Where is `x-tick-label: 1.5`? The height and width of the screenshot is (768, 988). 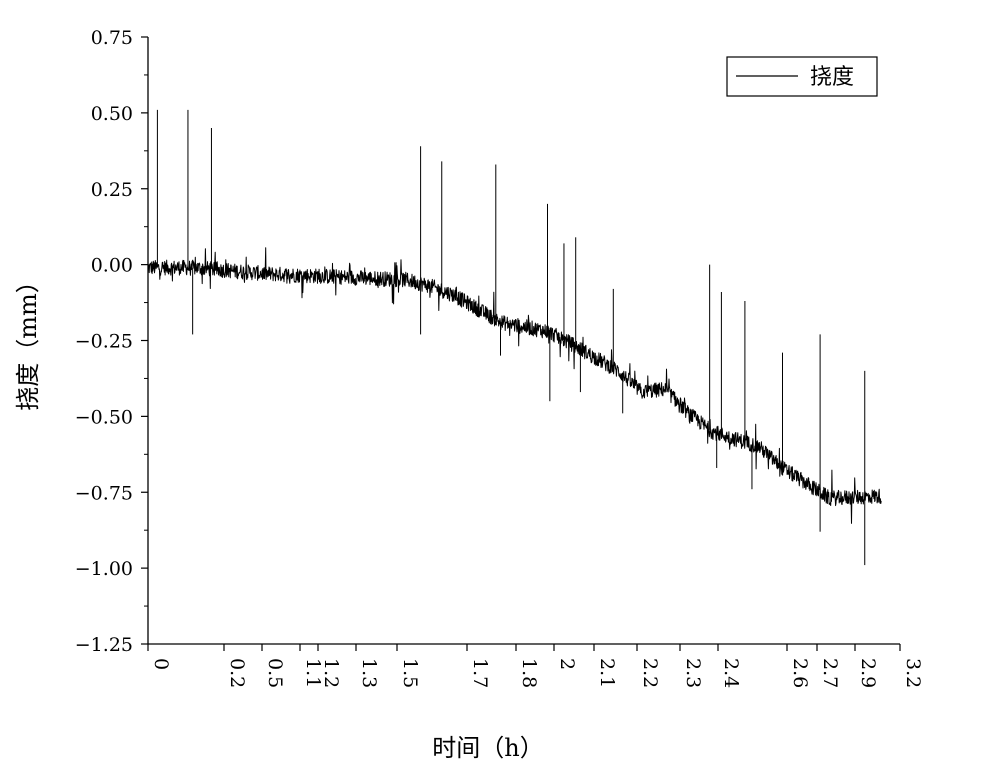
x-tick-label: 1.5 is located at coordinates (410, 673).